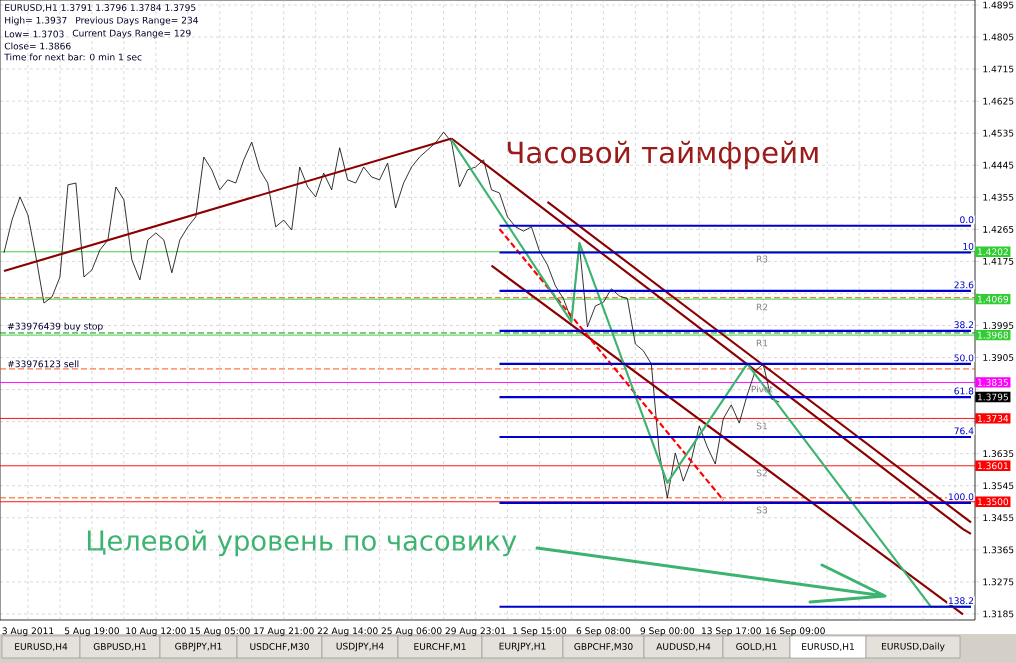  Describe the element at coordinates (998, 69) in the screenshot. I see `y-tick-label: 1.4715` at that location.